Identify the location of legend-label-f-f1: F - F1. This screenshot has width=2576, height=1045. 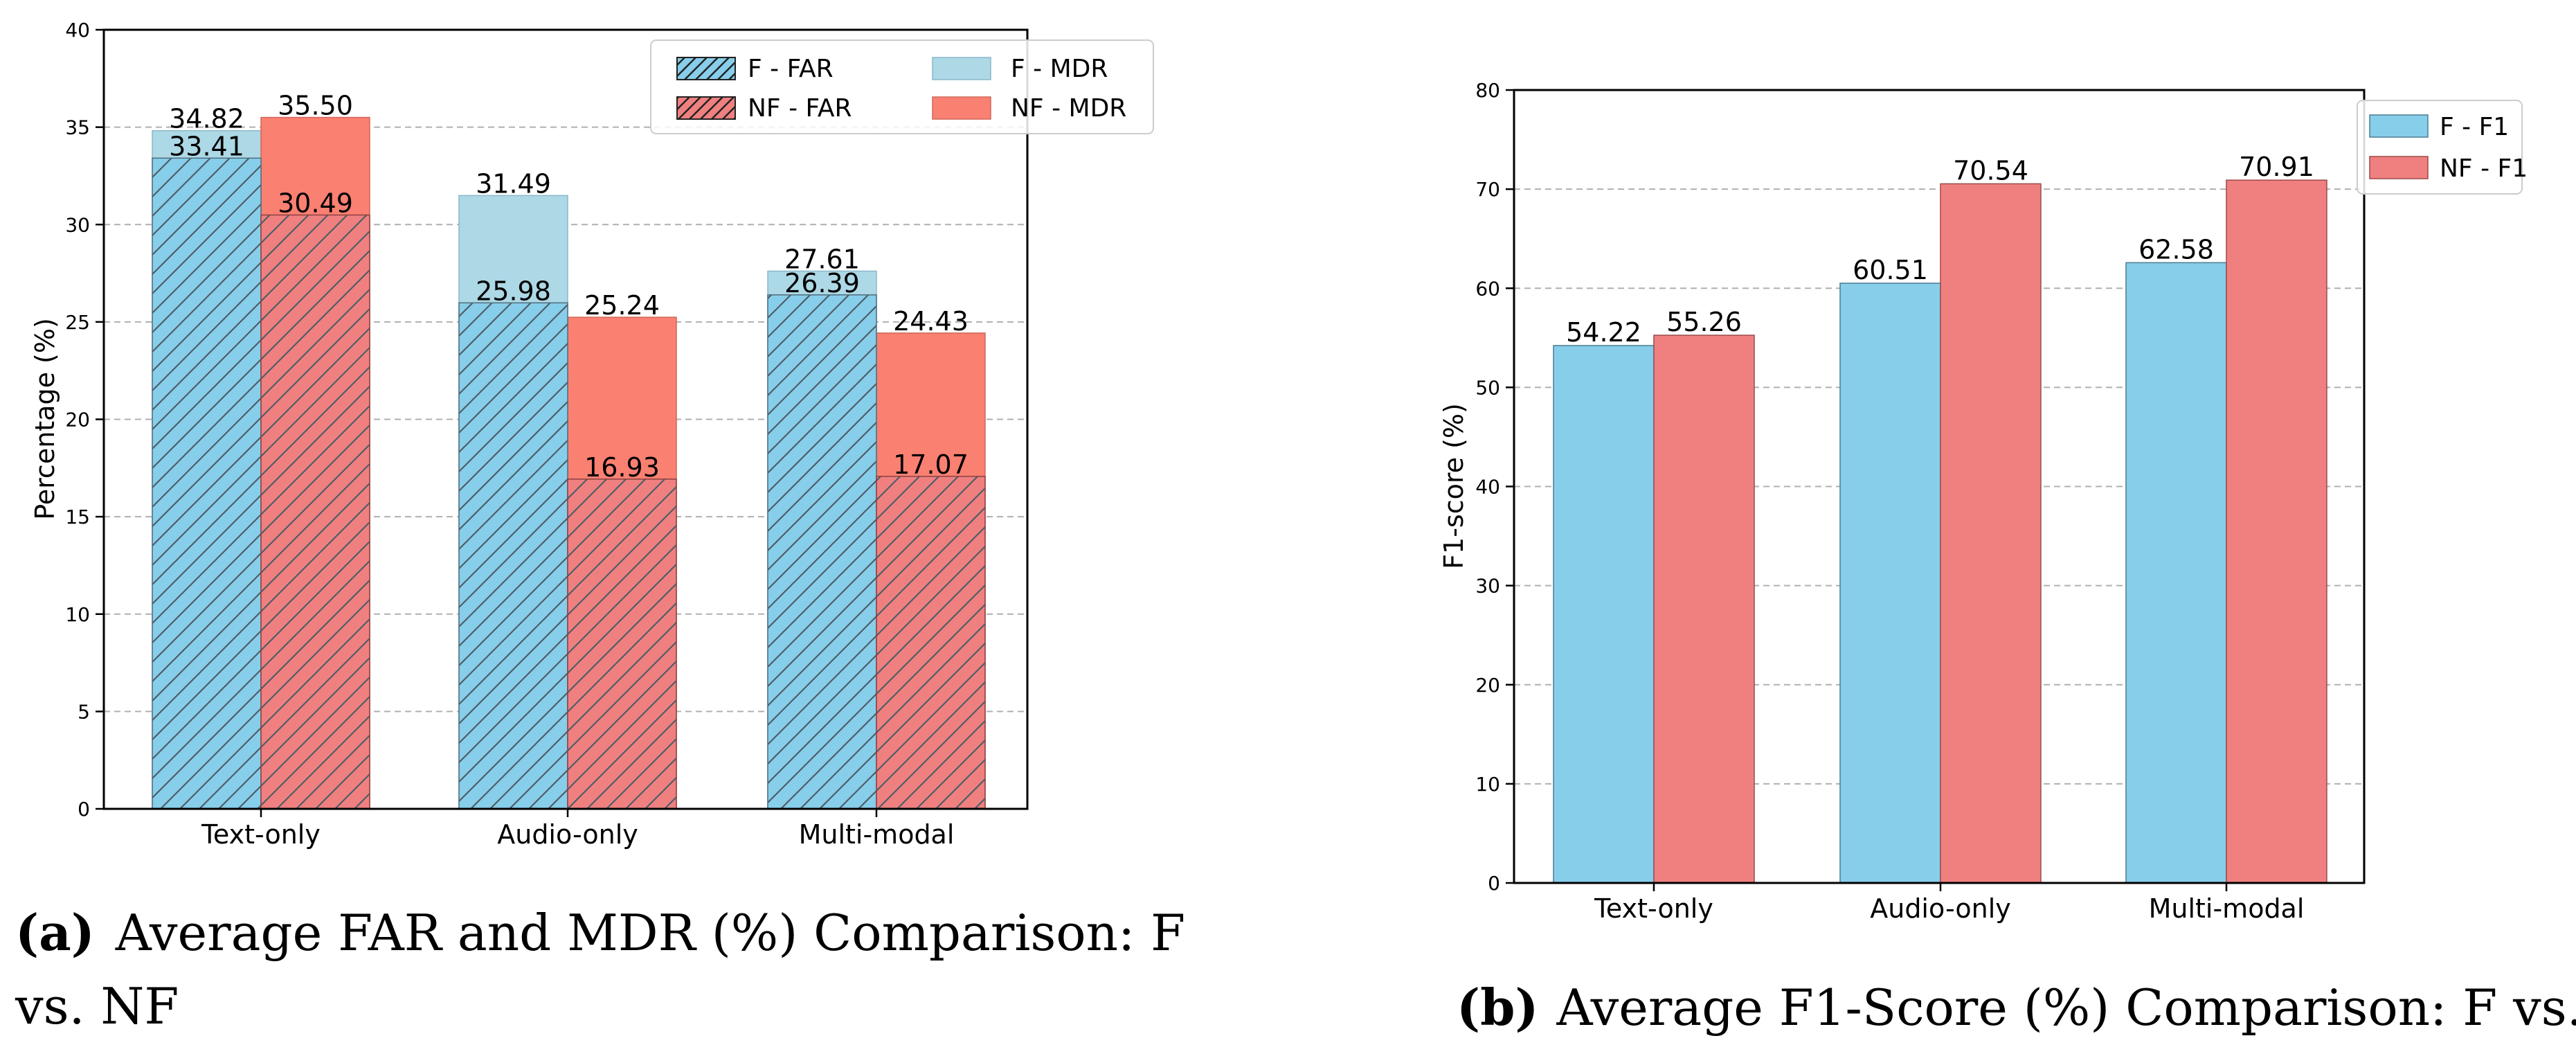
(2474, 127).